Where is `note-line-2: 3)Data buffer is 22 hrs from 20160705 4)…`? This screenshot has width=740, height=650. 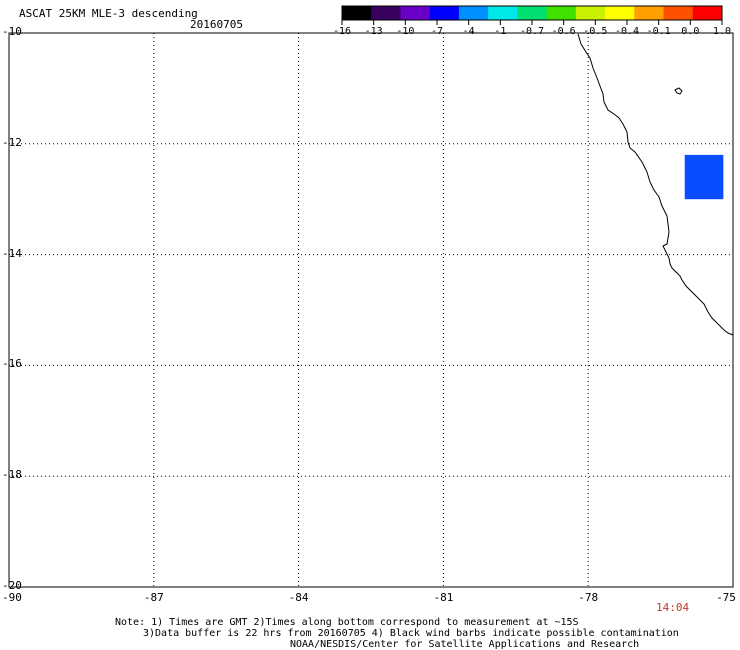
note-line-2: 3)Data buffer is 22 hrs from 20160705 4)… is located at coordinates (411, 633).